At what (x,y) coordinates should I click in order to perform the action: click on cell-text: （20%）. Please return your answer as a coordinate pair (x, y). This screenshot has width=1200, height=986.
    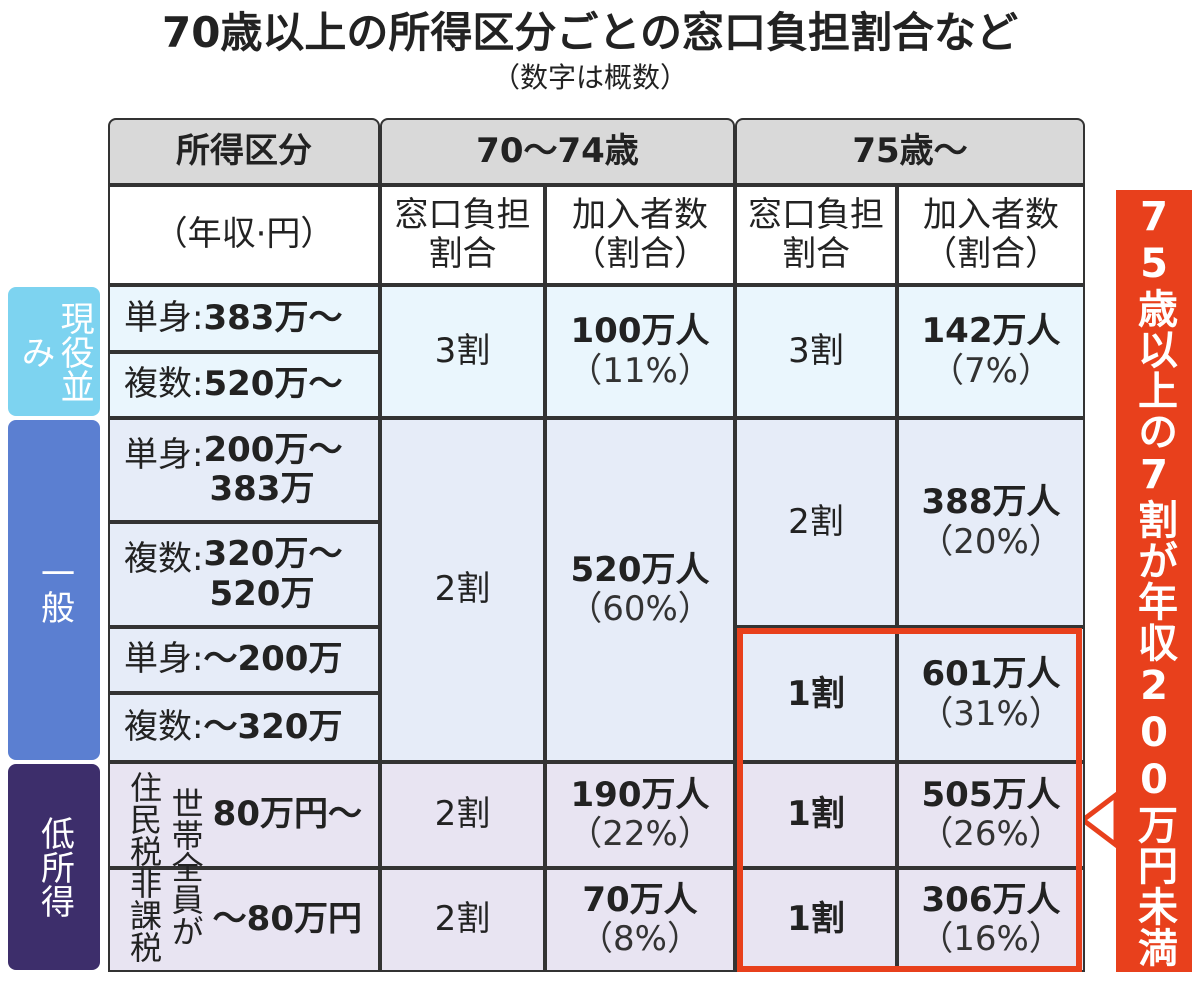
    Looking at the image, I should click on (991, 541).